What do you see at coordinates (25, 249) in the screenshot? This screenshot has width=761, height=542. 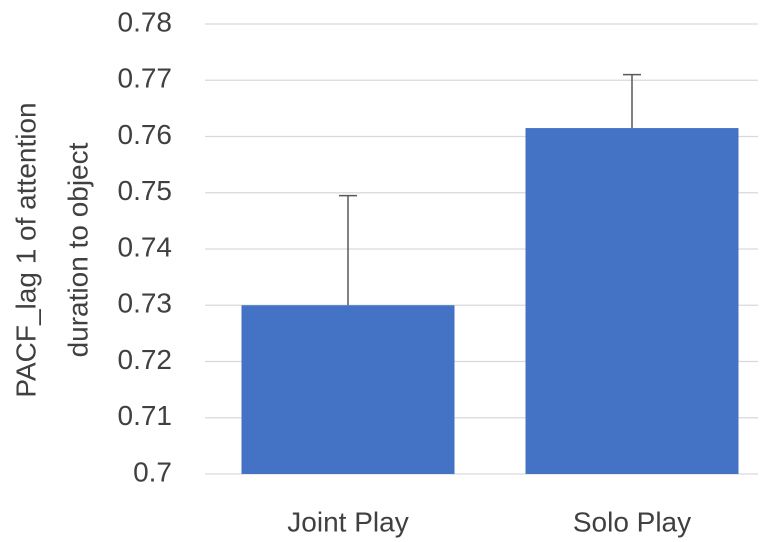 I see `y-axis-label: PACF_lag 1 of attention` at bounding box center [25, 249].